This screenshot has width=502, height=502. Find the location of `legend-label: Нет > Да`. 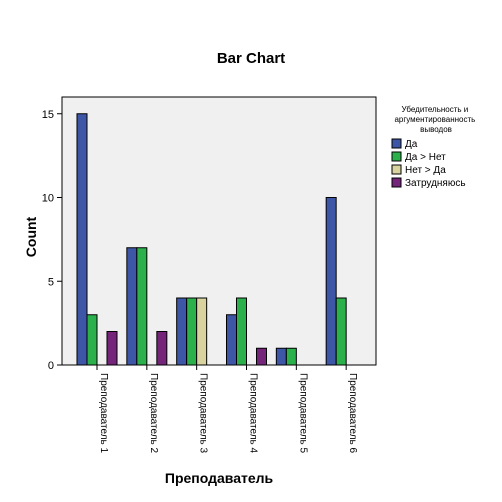

legend-label: Нет > Да is located at coordinates (425, 170).